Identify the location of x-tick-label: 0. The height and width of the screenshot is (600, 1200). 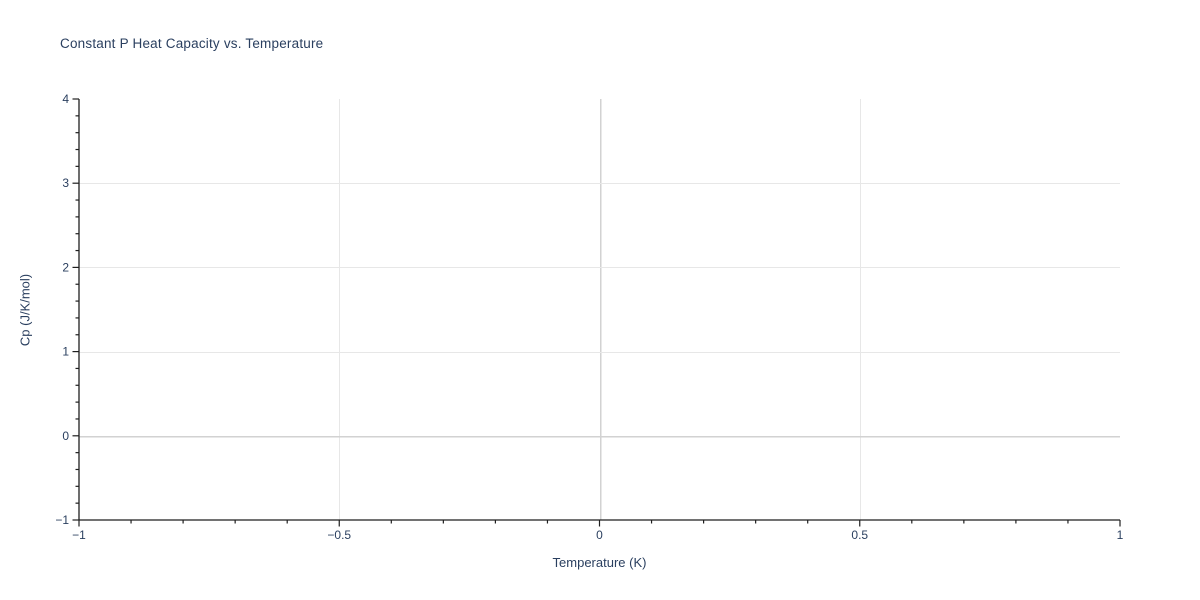
(599, 535).